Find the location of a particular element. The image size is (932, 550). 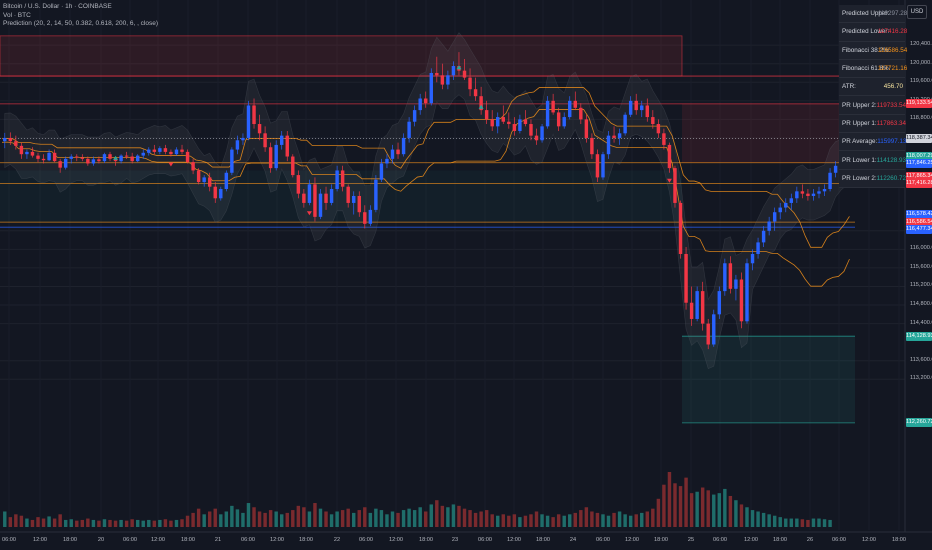

sell-signal-marker is located at coordinates (669, 180).